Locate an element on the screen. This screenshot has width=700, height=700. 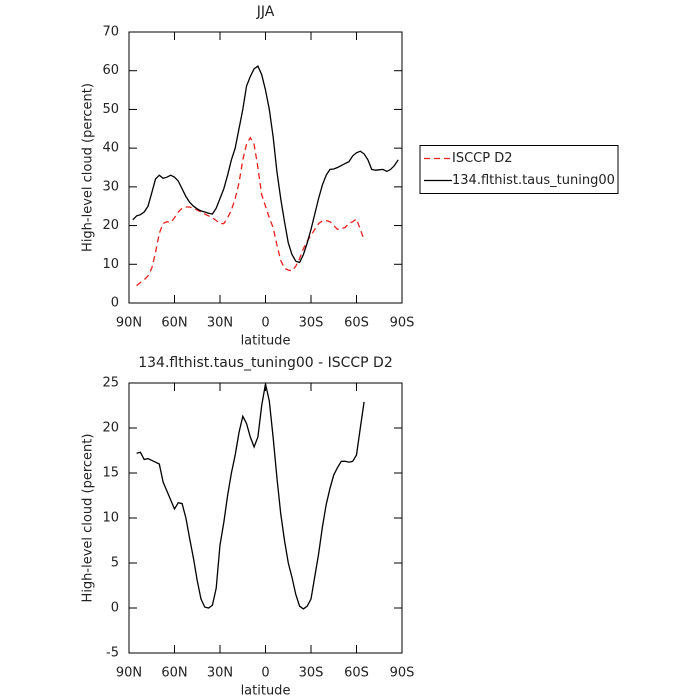
y-tick-label: 30 is located at coordinates (110, 186).